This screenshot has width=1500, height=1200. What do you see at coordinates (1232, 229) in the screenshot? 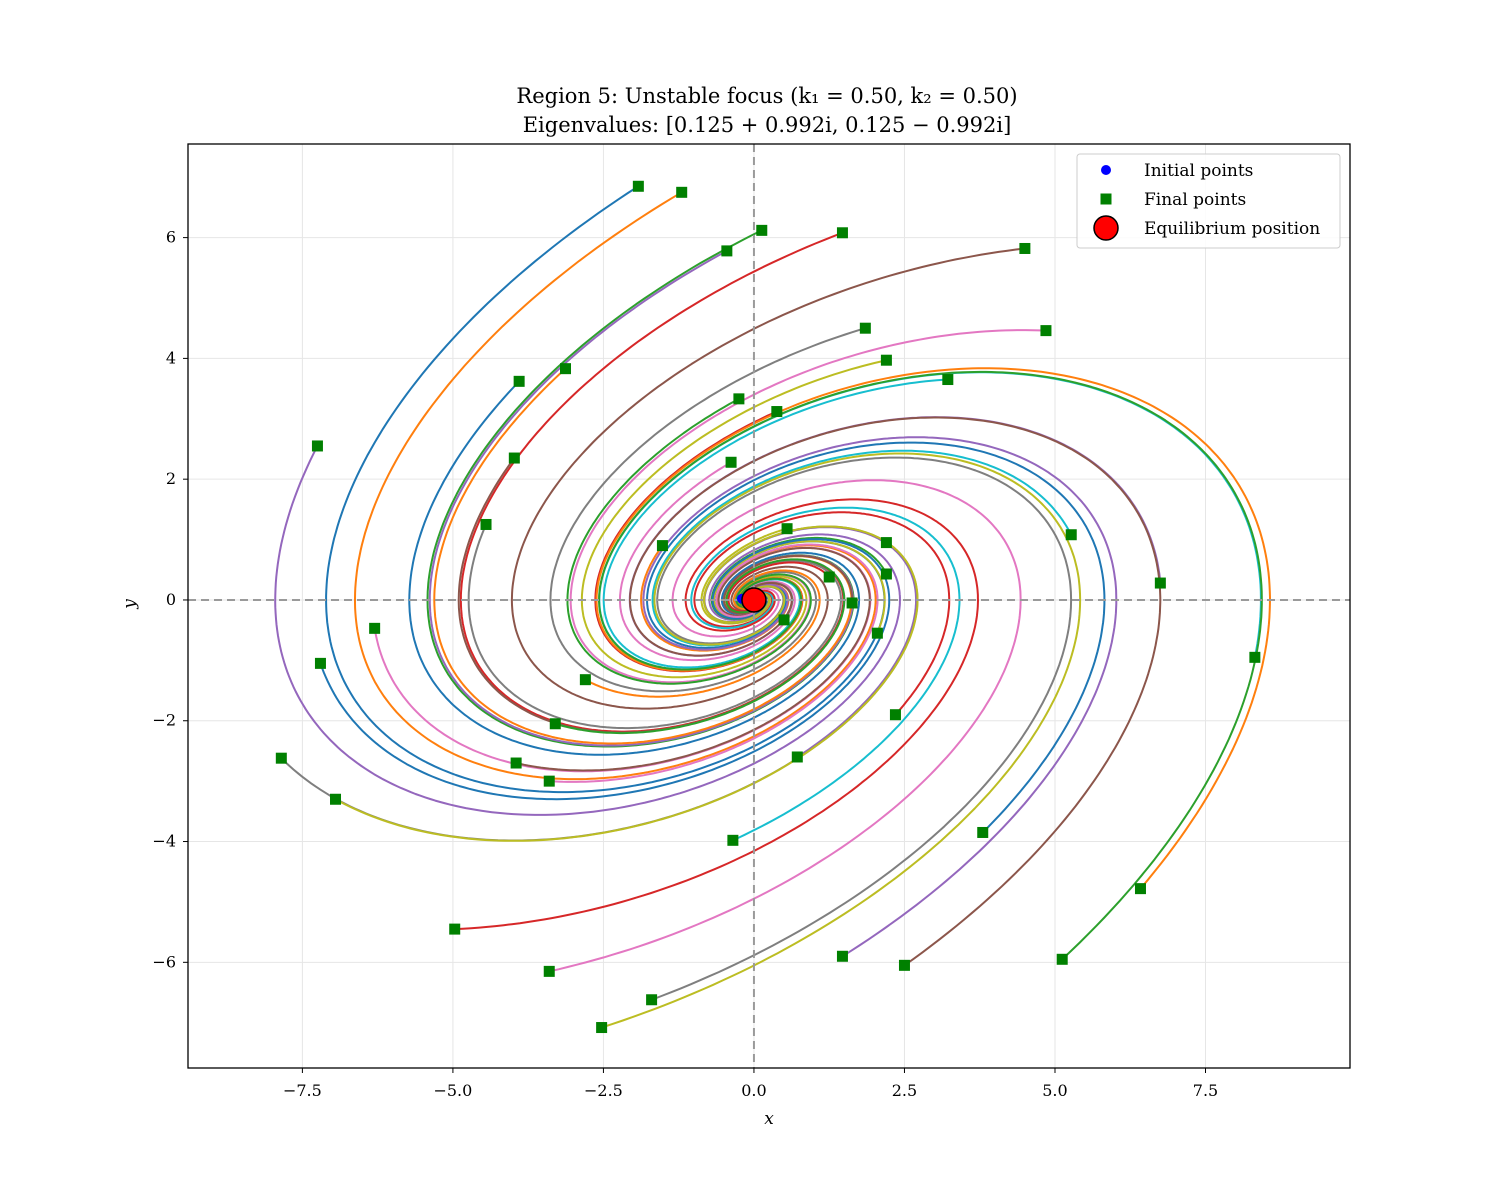
I see `legend-equilibrium-label: Equilibrium position` at bounding box center [1232, 229].